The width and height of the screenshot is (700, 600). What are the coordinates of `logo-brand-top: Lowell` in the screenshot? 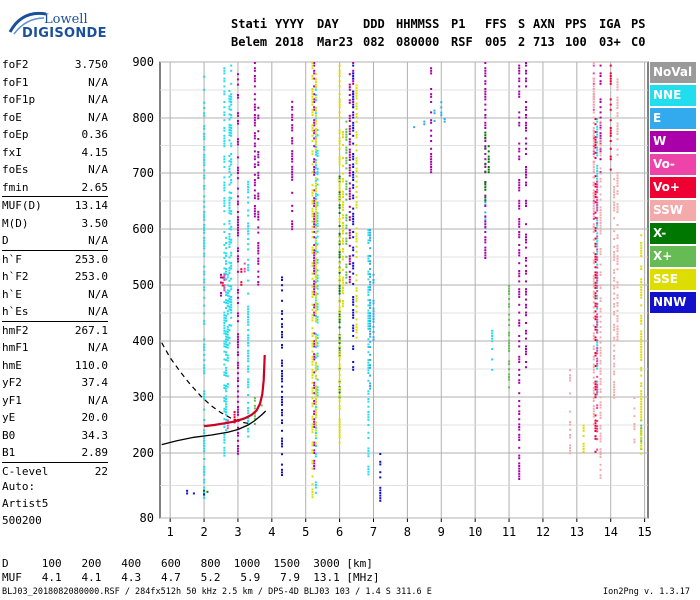 It's located at (66, 19).